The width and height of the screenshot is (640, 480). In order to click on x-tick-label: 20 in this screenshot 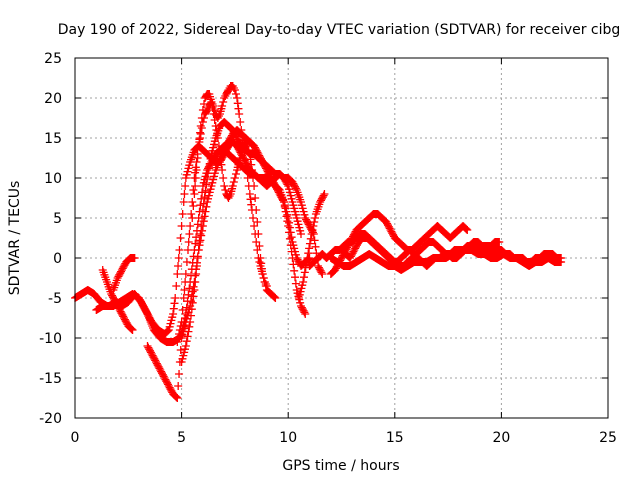, I will do `click(501, 438)`.